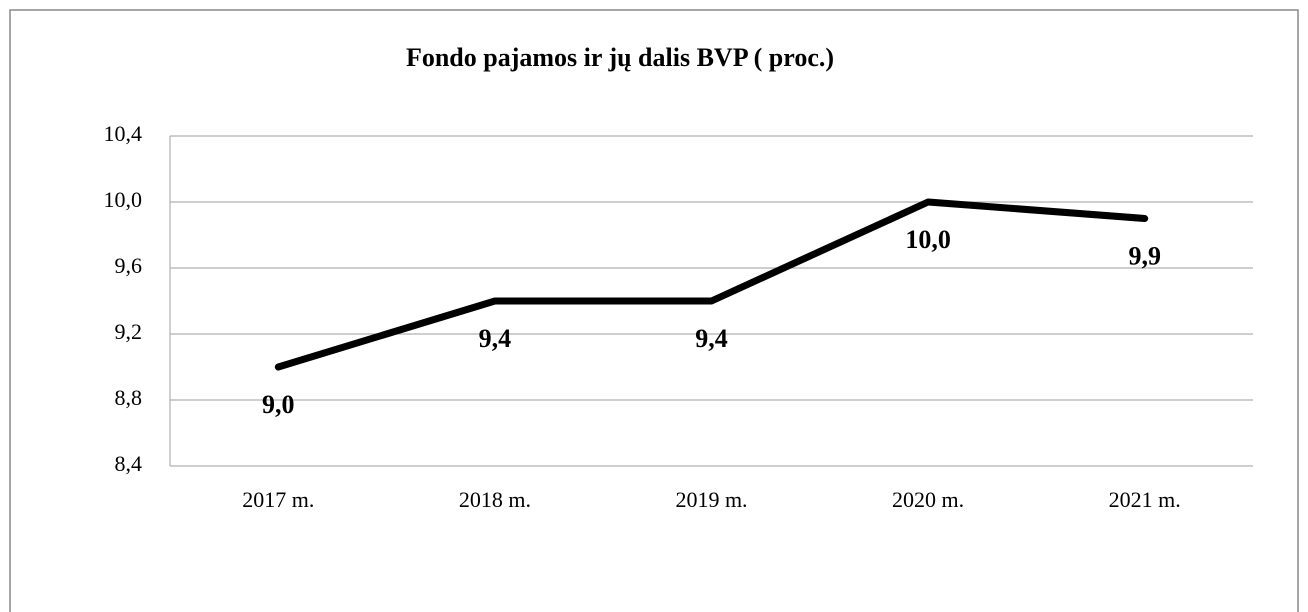 The width and height of the screenshot is (1308, 612). I want to click on x-tick-label: 2018 m., so click(495, 499).